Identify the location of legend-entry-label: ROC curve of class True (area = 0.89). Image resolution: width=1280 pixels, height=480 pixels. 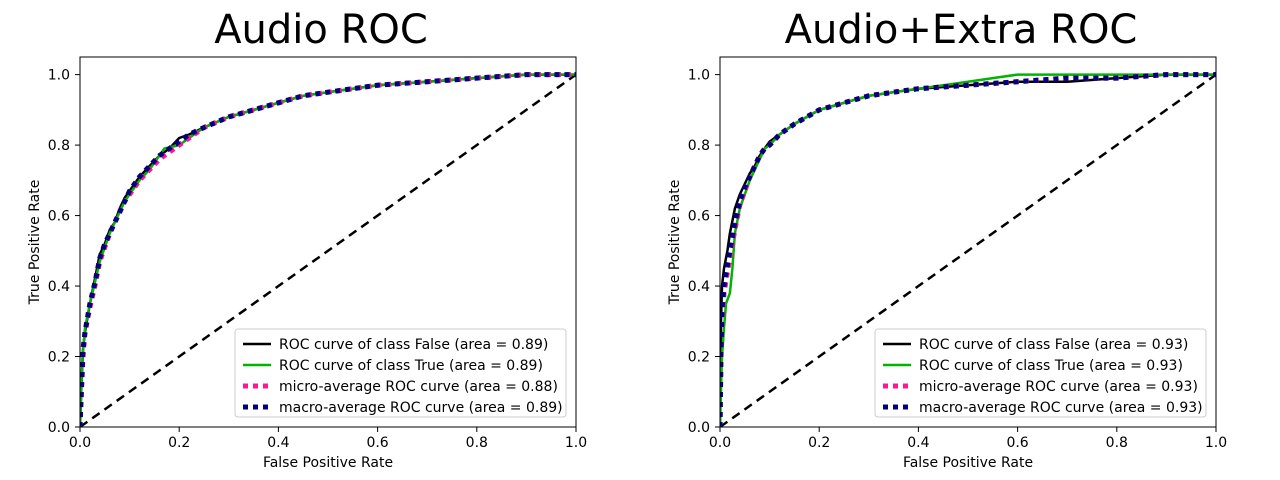
(411, 366).